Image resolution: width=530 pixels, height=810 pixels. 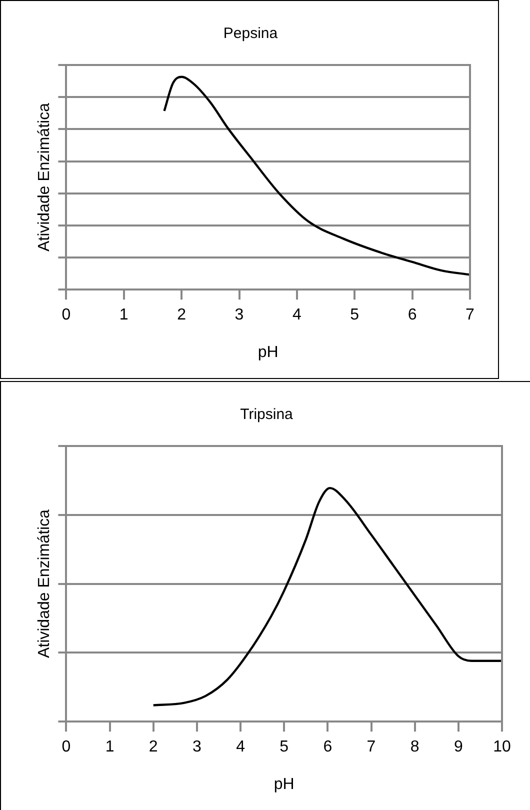 I want to click on chart-title: Tripsina, so click(x=267, y=415).